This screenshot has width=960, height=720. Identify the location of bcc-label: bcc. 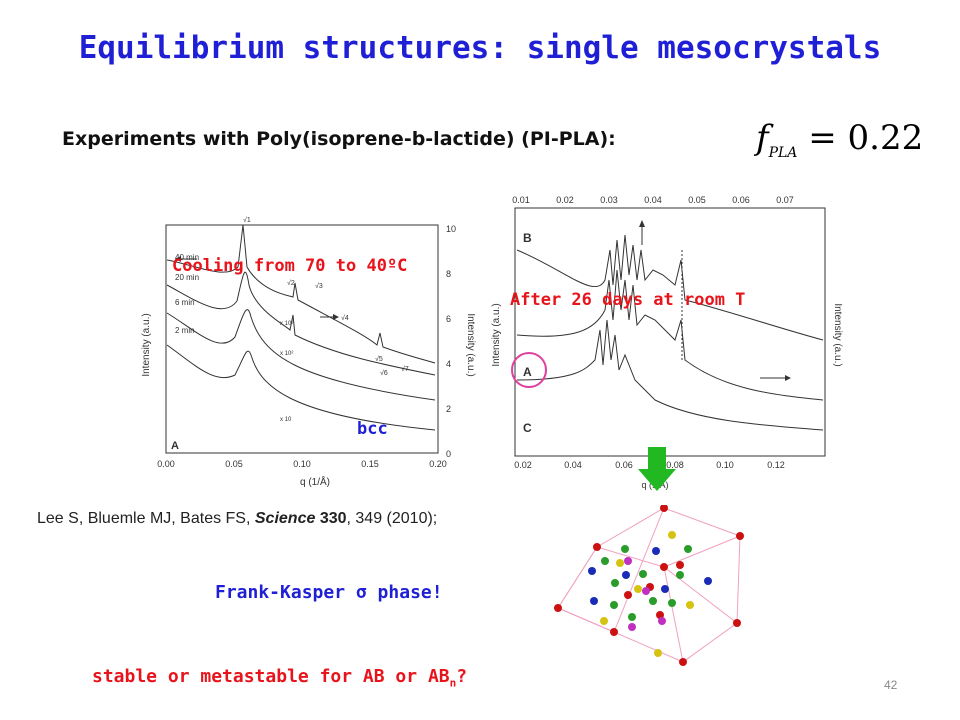
(372, 429).